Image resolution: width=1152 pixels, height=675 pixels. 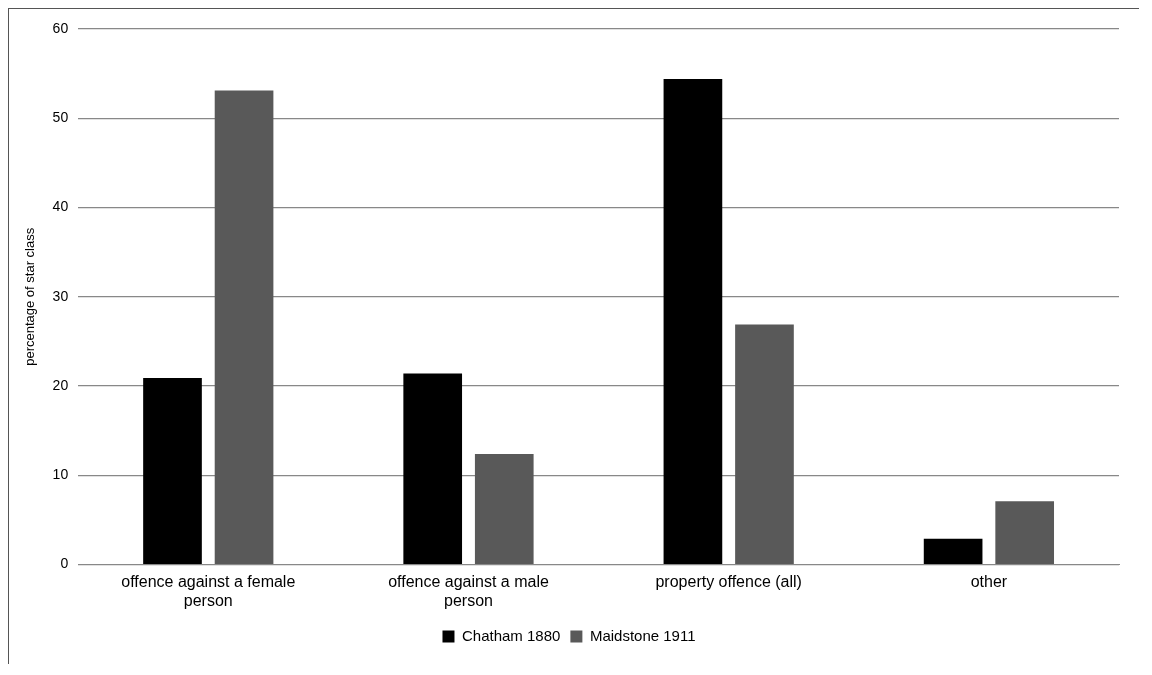 I want to click on y-tick-label: 0, so click(x=64, y=563).